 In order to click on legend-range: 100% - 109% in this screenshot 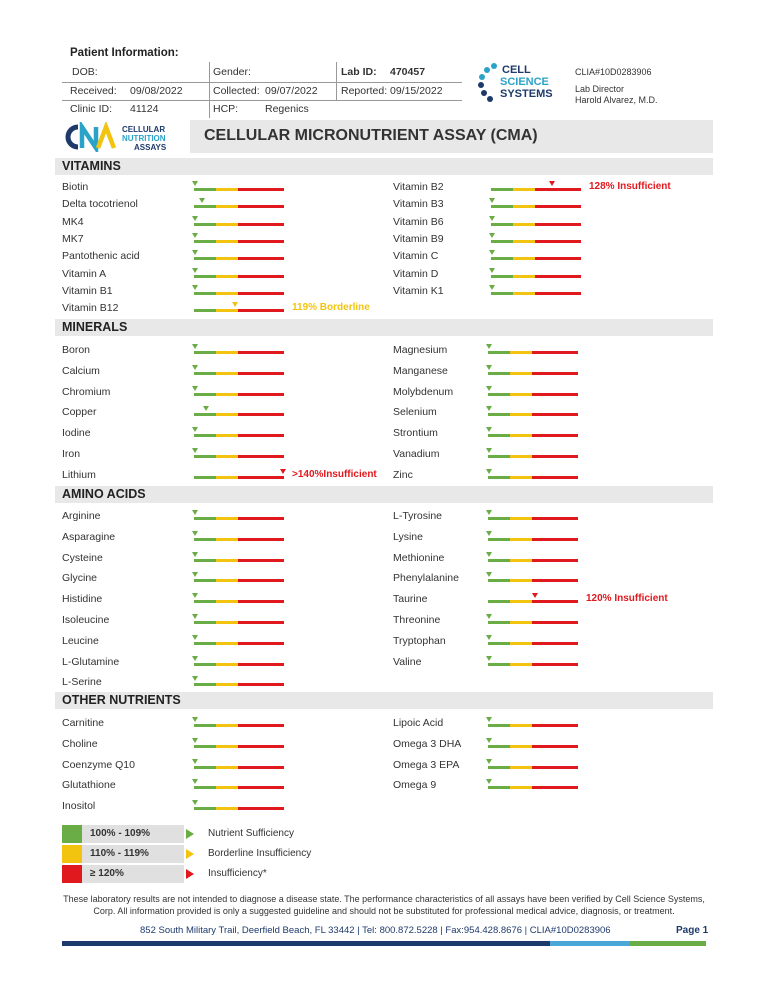, I will do `click(133, 834)`.